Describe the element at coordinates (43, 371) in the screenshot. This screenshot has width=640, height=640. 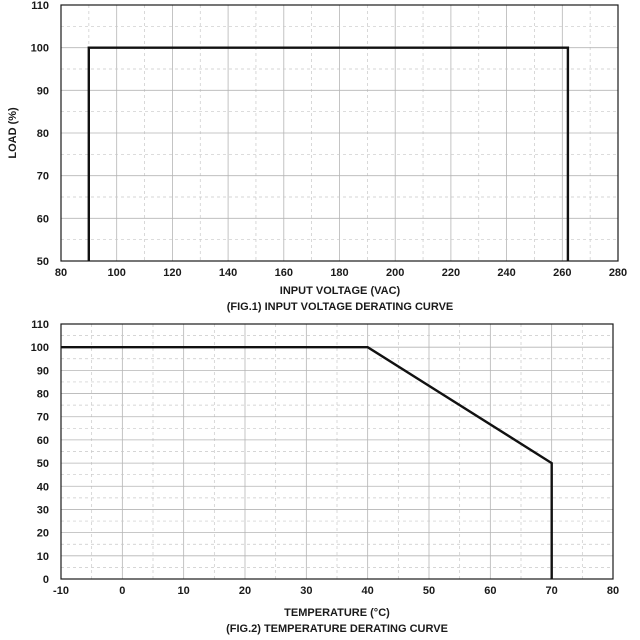
I see `chart2-y-tick-label: 90` at that location.